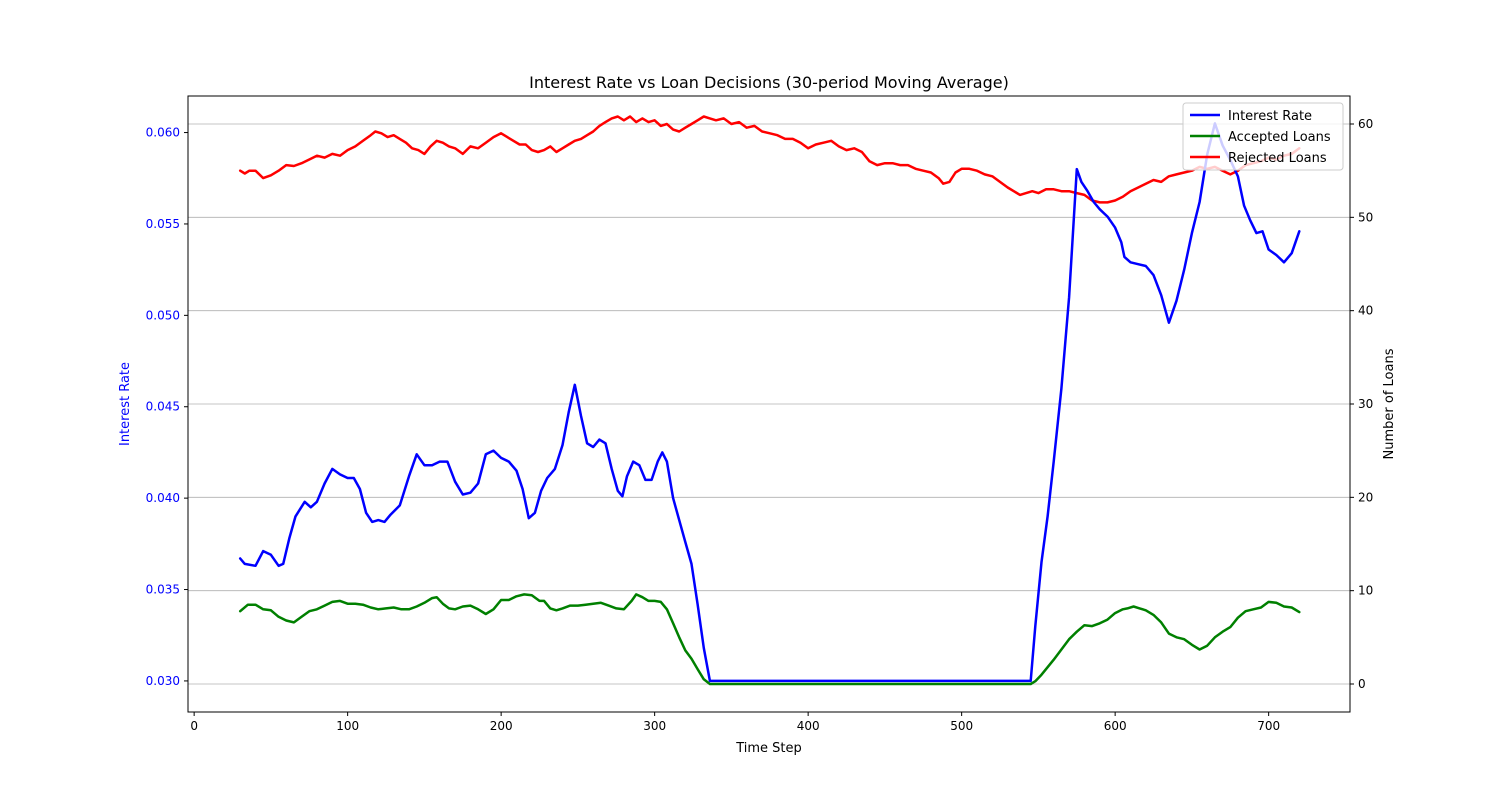 Image resolution: width=1500 pixels, height=800 pixels. What do you see at coordinates (769, 639) in the screenshot?
I see `series-line-accepted-loans` at bounding box center [769, 639].